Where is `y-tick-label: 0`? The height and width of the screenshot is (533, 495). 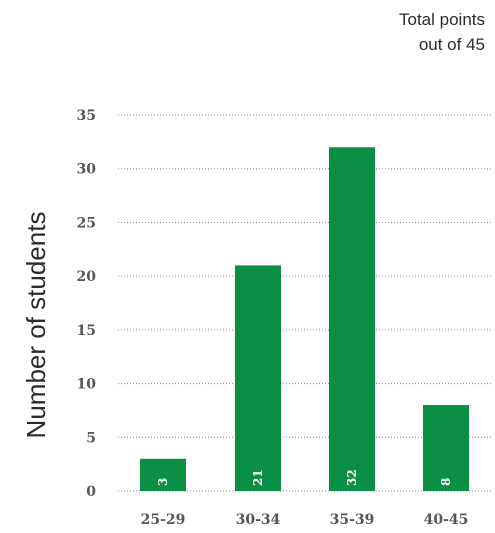 y-tick-label: 0 is located at coordinates (91, 492).